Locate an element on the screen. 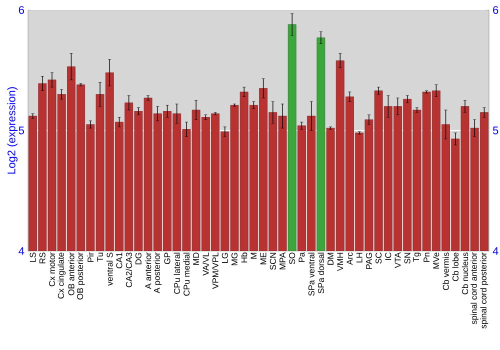 The width and height of the screenshot is (500, 350). x-tick-label: MD is located at coordinates (196, 258).